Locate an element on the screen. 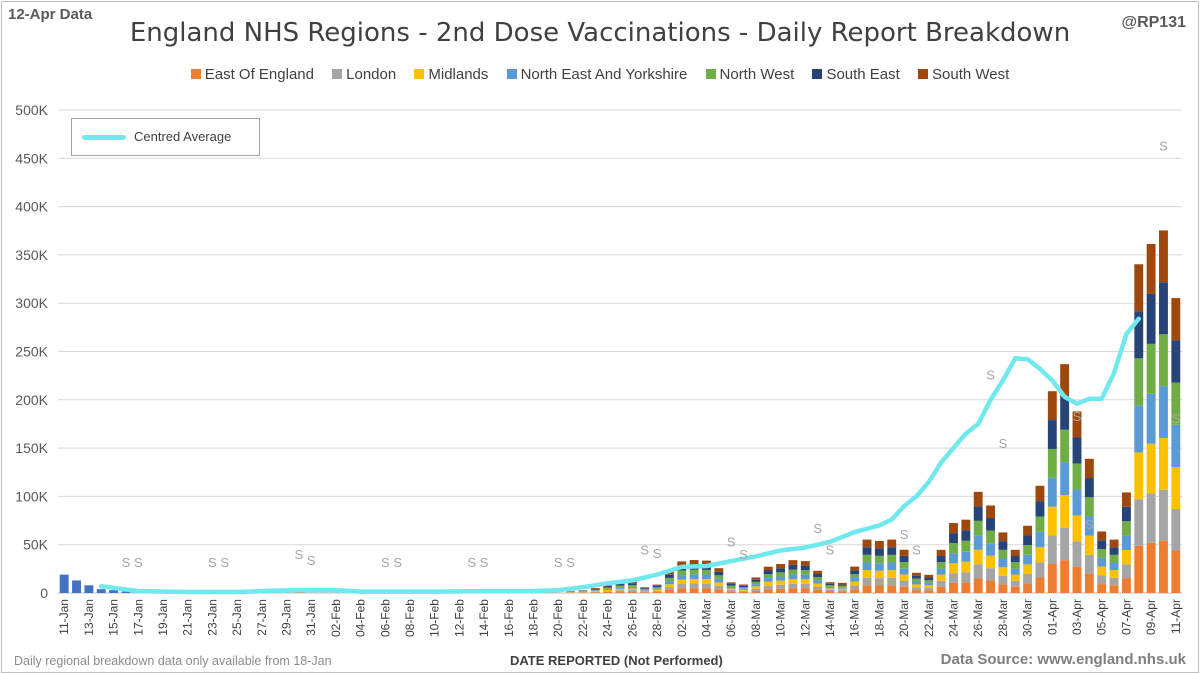  x-tick-label: 09-Apr is located at coordinates (1151, 617).